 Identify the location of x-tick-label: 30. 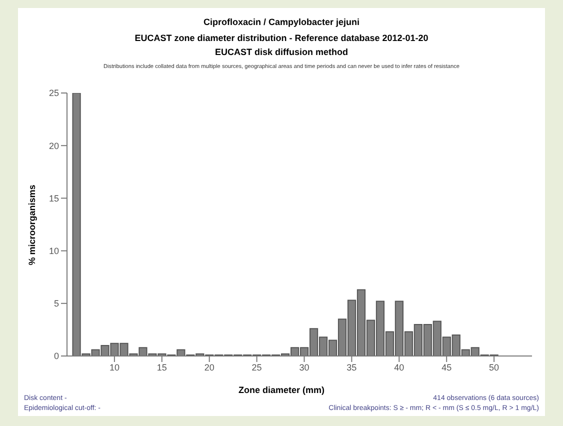
(304, 367).